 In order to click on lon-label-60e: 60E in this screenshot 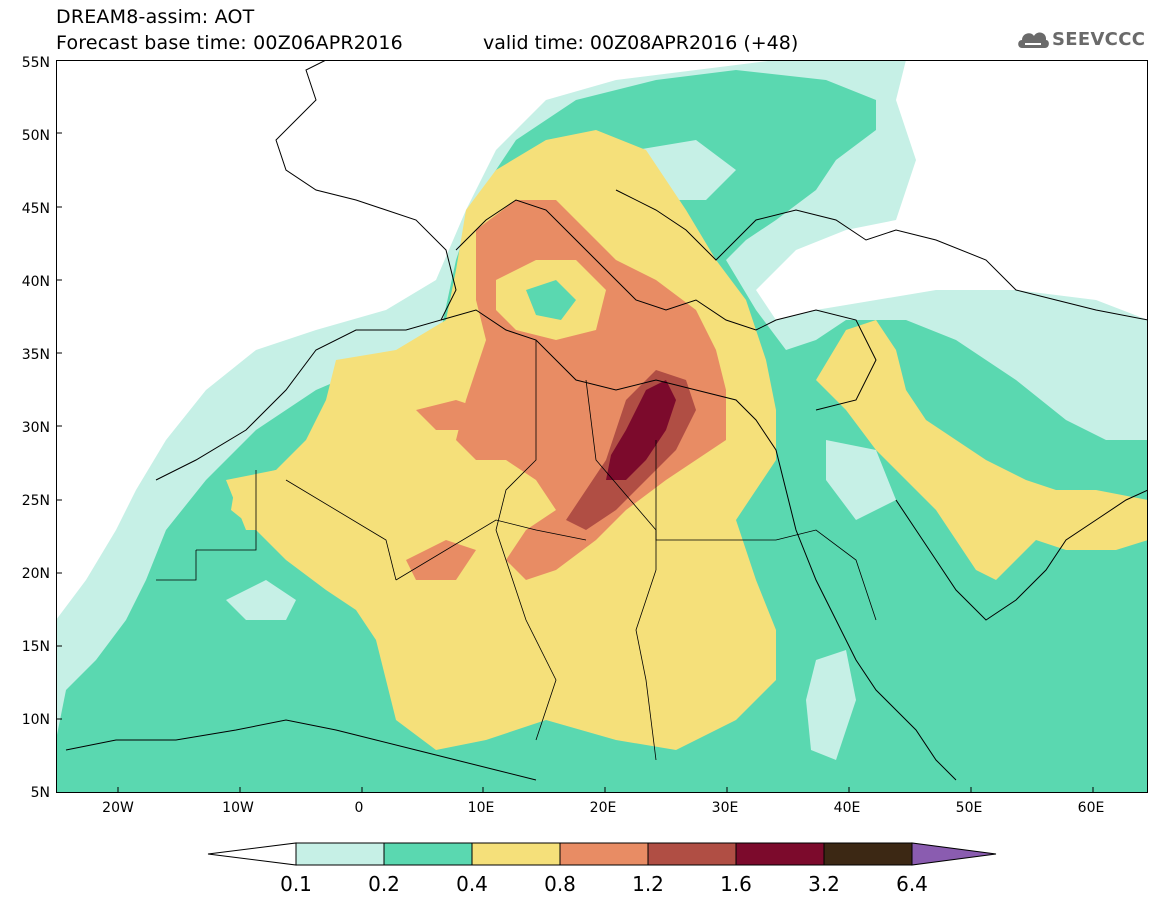, I will do `click(1091, 808)`.